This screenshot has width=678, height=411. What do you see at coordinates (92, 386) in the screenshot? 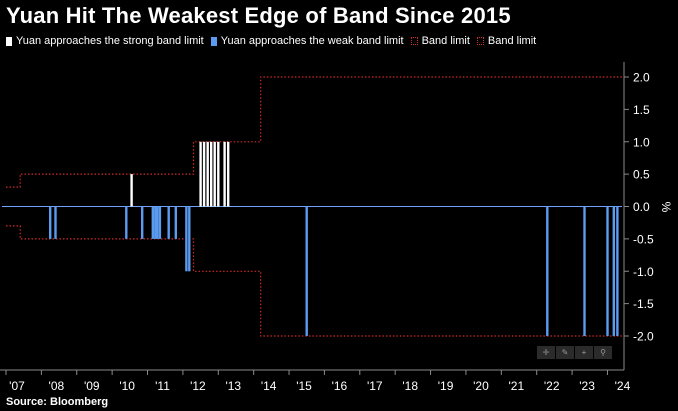
I see `x-tick-label: '09` at bounding box center [92, 386].